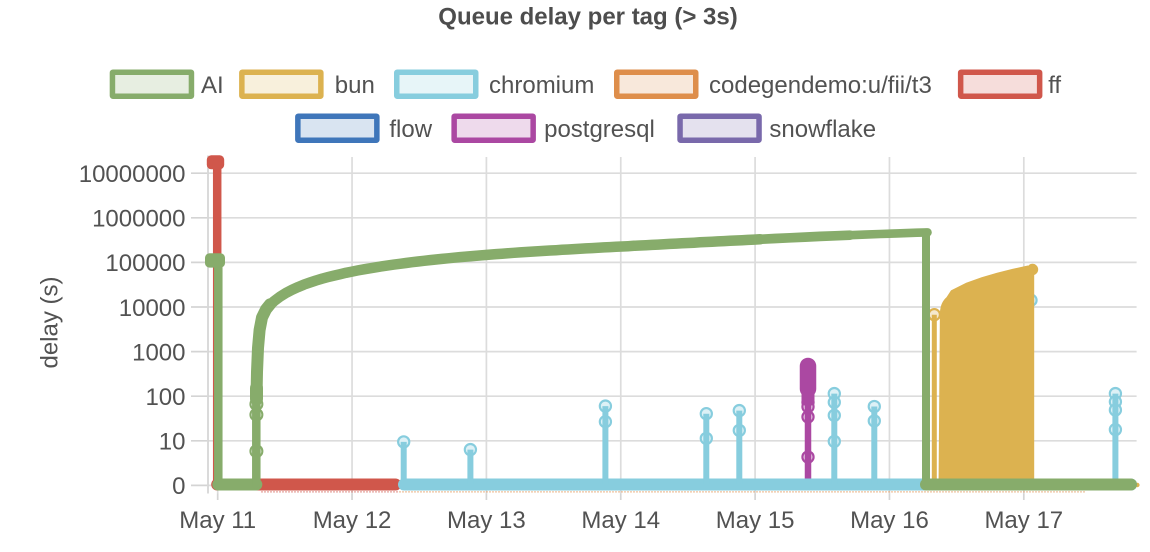  Describe the element at coordinates (820, 85) in the screenshot. I see `svg-text: codegendemo:u/fii/t3` at that location.